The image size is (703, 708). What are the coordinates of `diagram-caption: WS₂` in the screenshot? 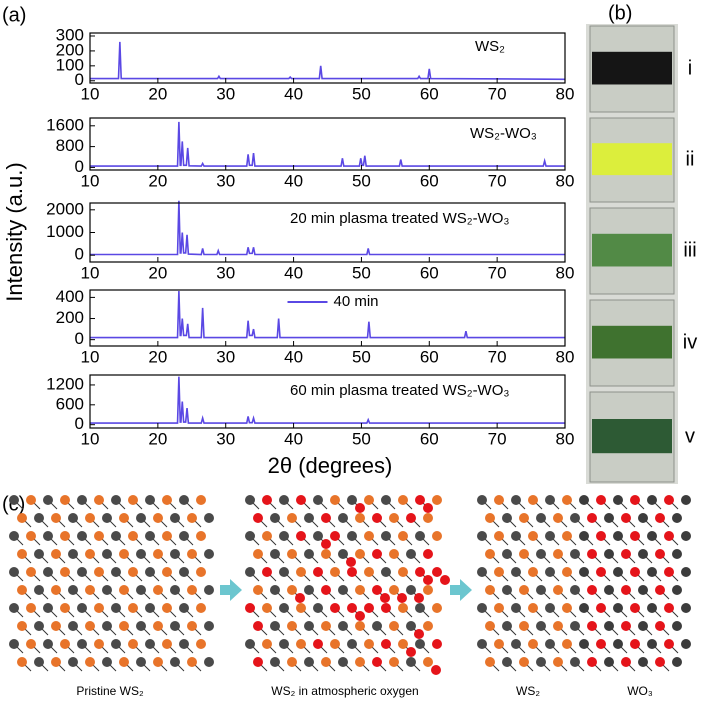 It's located at (528, 691).